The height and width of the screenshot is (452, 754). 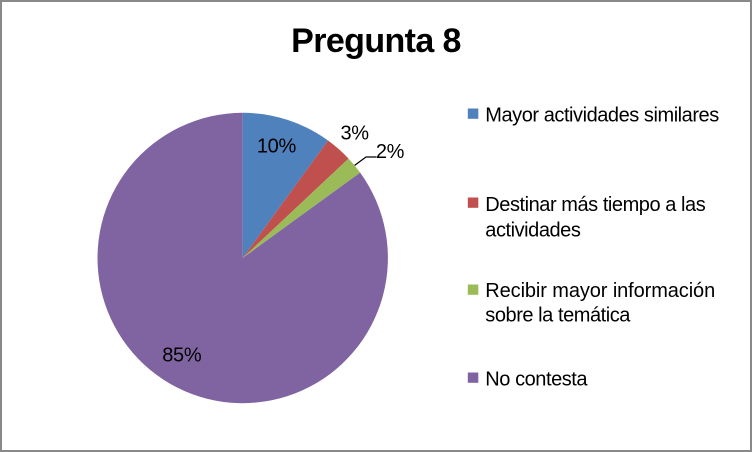 I want to click on svg-text: Destinar más tiempo a las, so click(x=595, y=205).